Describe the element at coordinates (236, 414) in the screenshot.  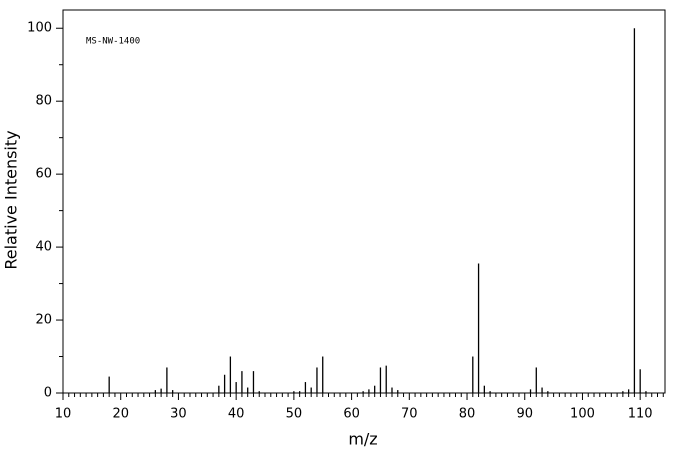
I see `x-tick-label: 40` at that location.